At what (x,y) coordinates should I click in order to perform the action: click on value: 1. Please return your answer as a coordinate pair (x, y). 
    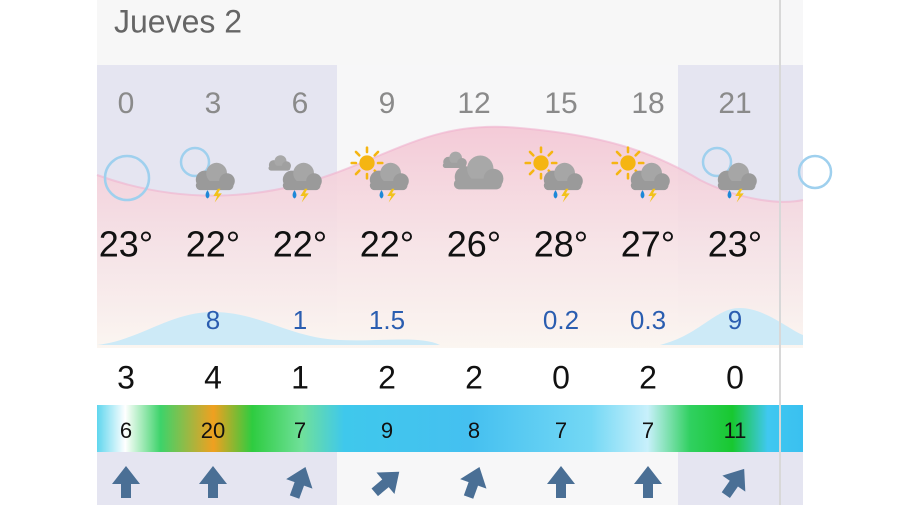
    Looking at the image, I should click on (300, 377).